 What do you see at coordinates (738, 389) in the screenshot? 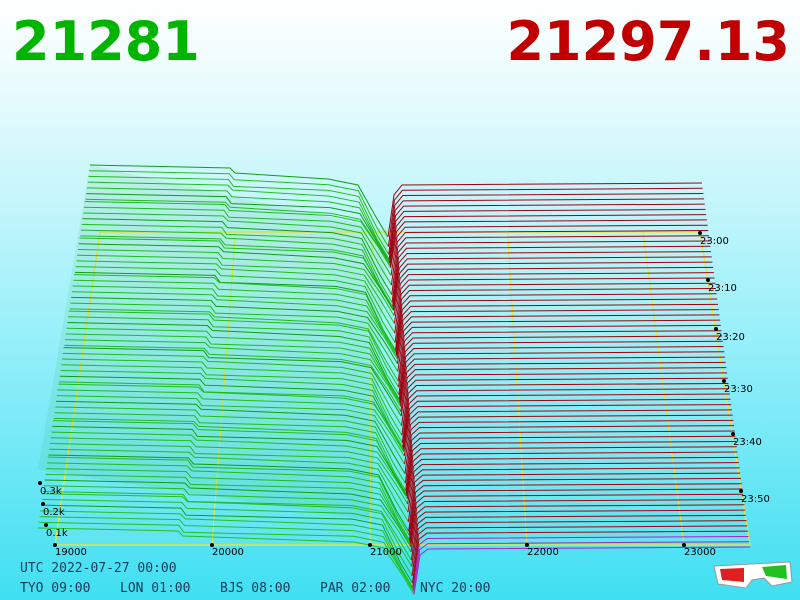
I see `time-label: 23:30` at bounding box center [738, 389].